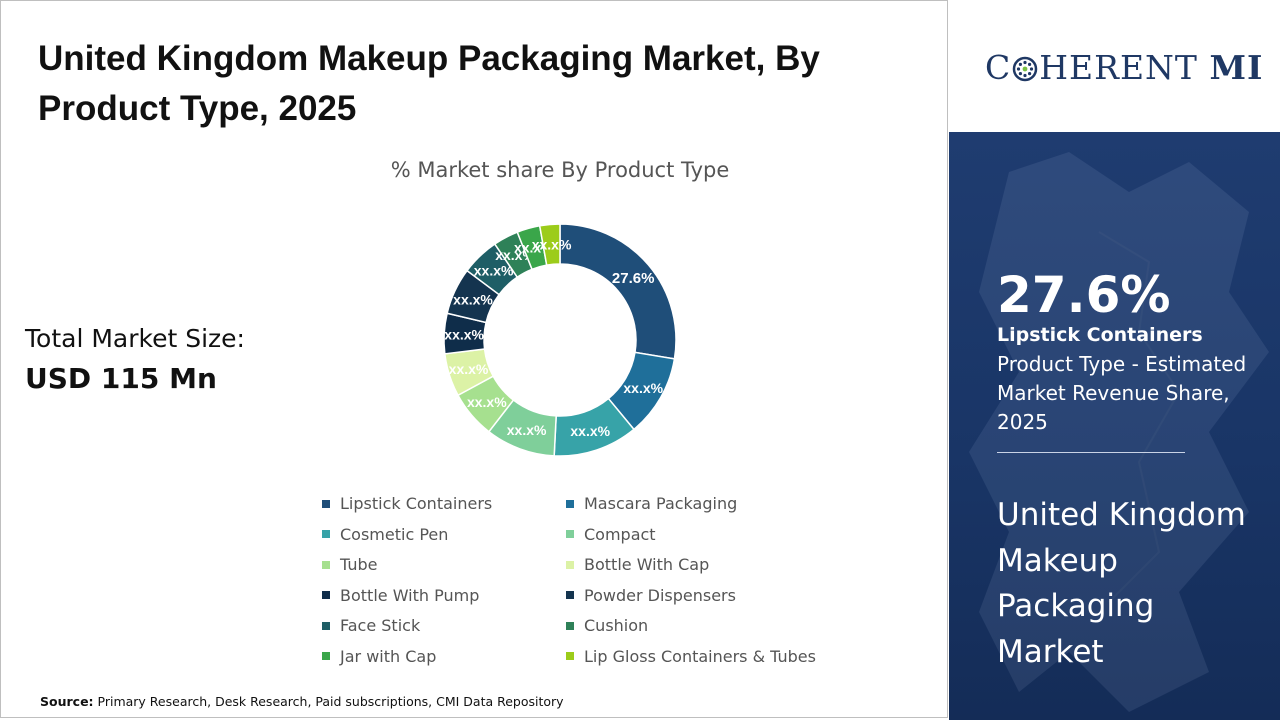  Describe the element at coordinates (647, 564) in the screenshot. I see `legend-label-6: Bottle With Cap` at that location.